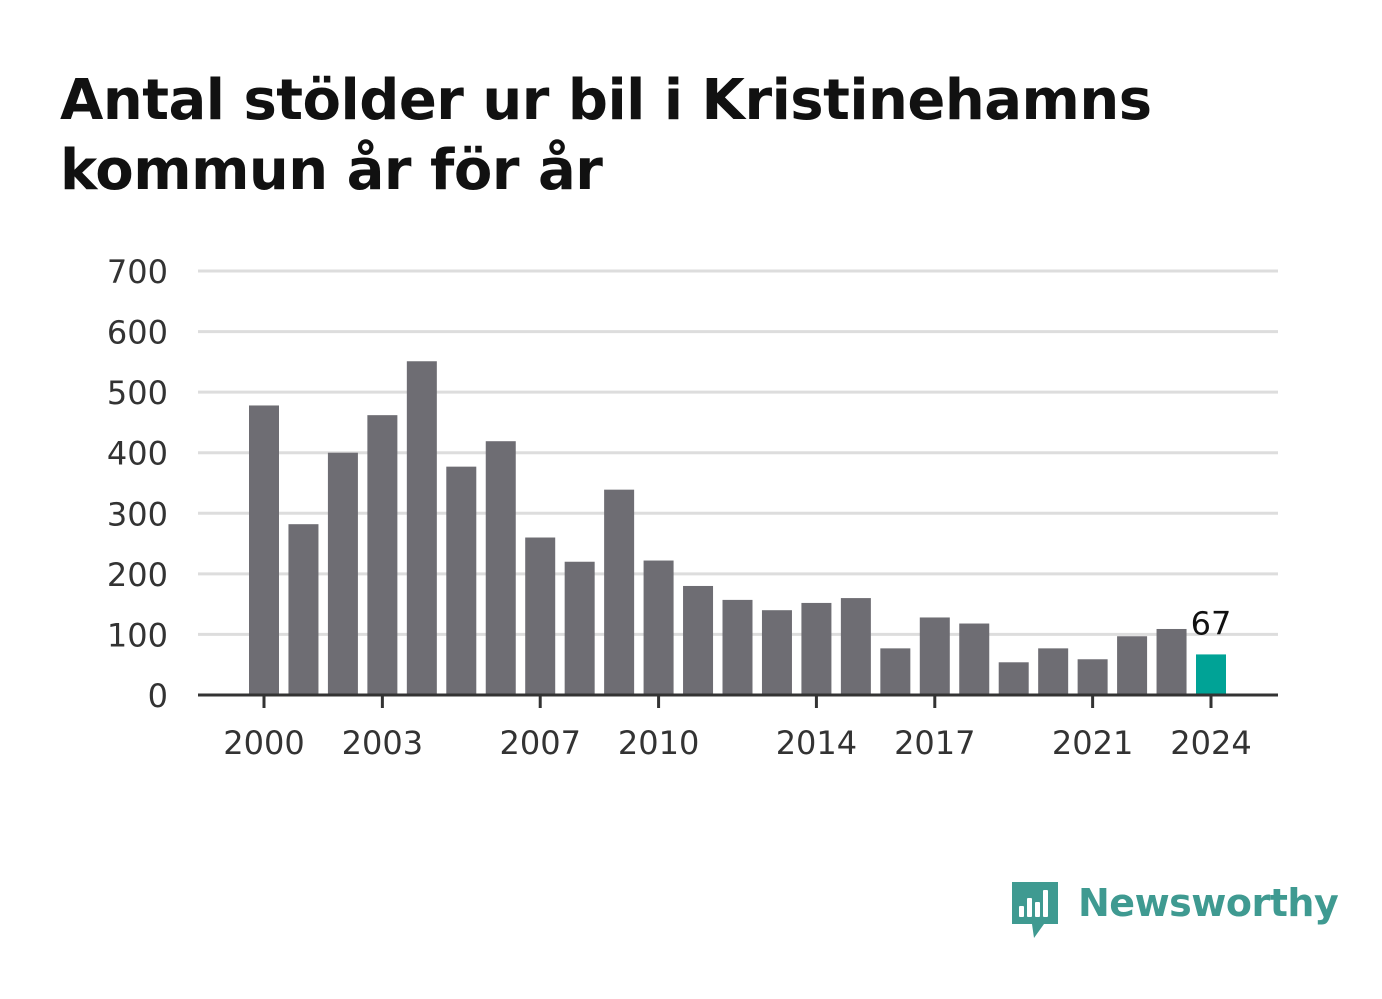  Describe the element at coordinates (934, 743) in the screenshot. I see `x-tick-label: 2017` at that location.